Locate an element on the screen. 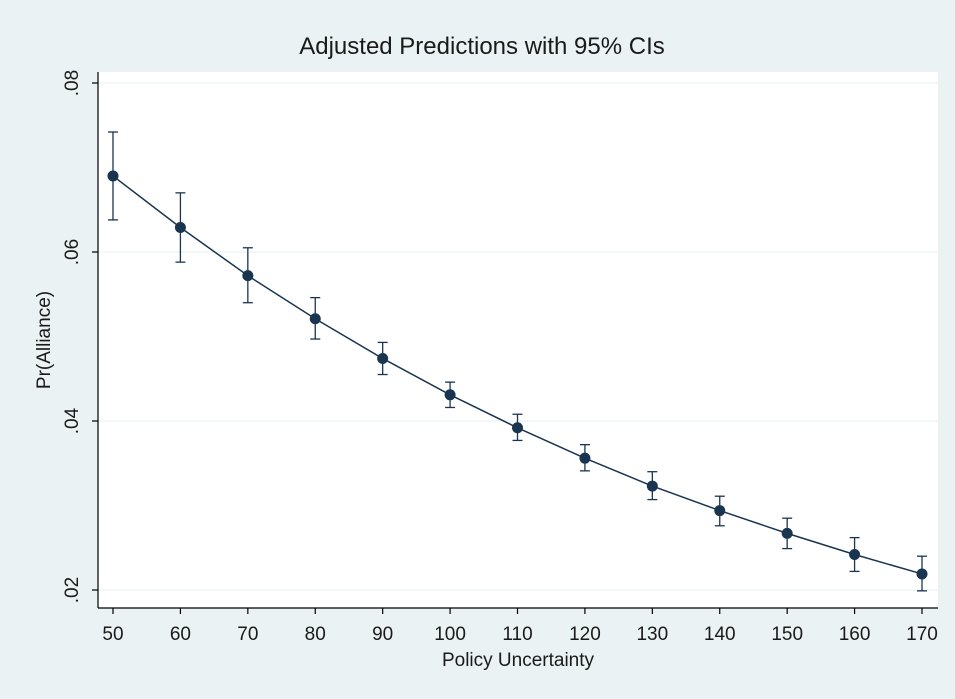 Image resolution: width=955 pixels, height=699 pixels. x-tick-label: 60 is located at coordinates (180, 634).